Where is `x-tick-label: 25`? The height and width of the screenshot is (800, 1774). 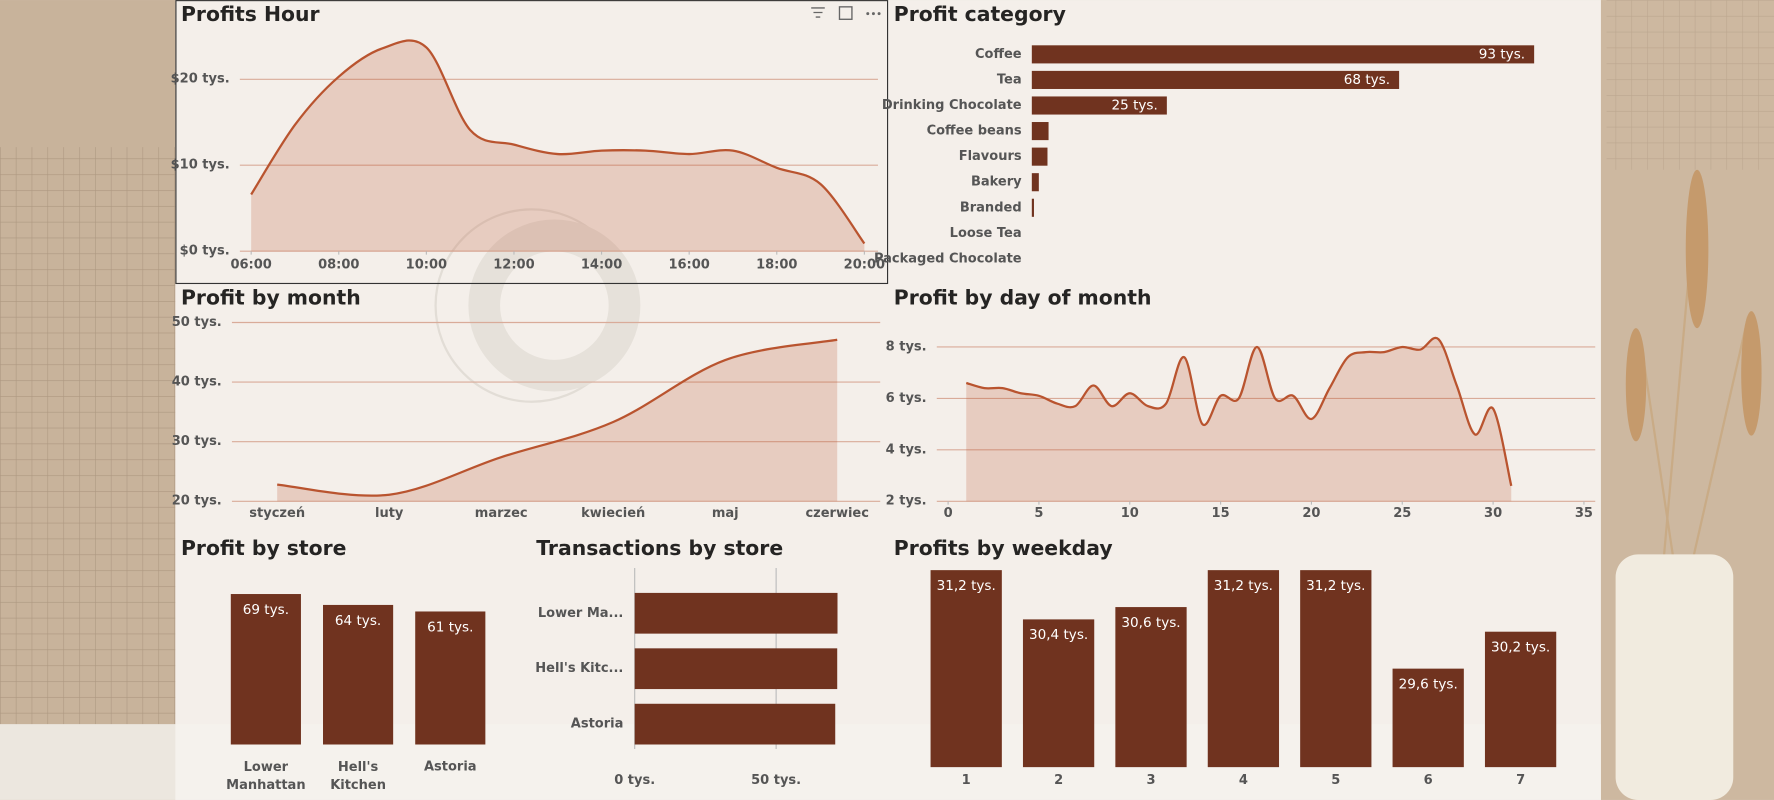 x-tick-label: 25 is located at coordinates (1402, 513).